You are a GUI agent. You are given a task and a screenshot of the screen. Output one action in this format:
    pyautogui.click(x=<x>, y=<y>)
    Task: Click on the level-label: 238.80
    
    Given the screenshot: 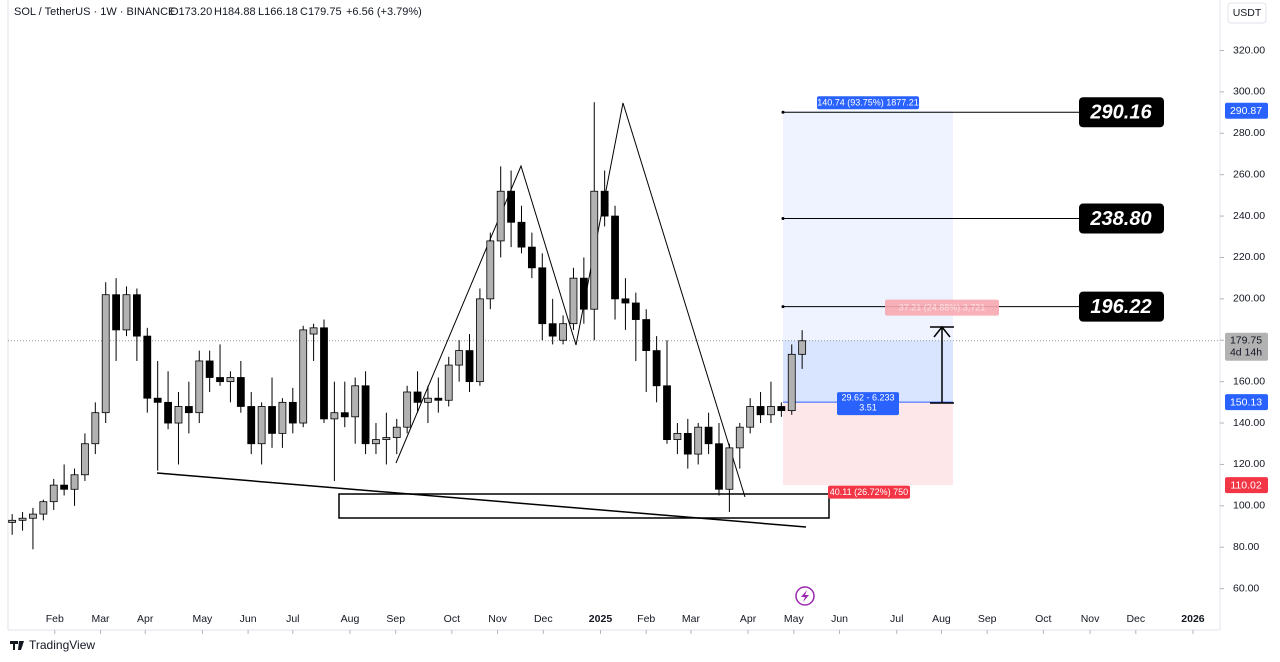 What is the action you would take?
    pyautogui.click(x=1120, y=219)
    